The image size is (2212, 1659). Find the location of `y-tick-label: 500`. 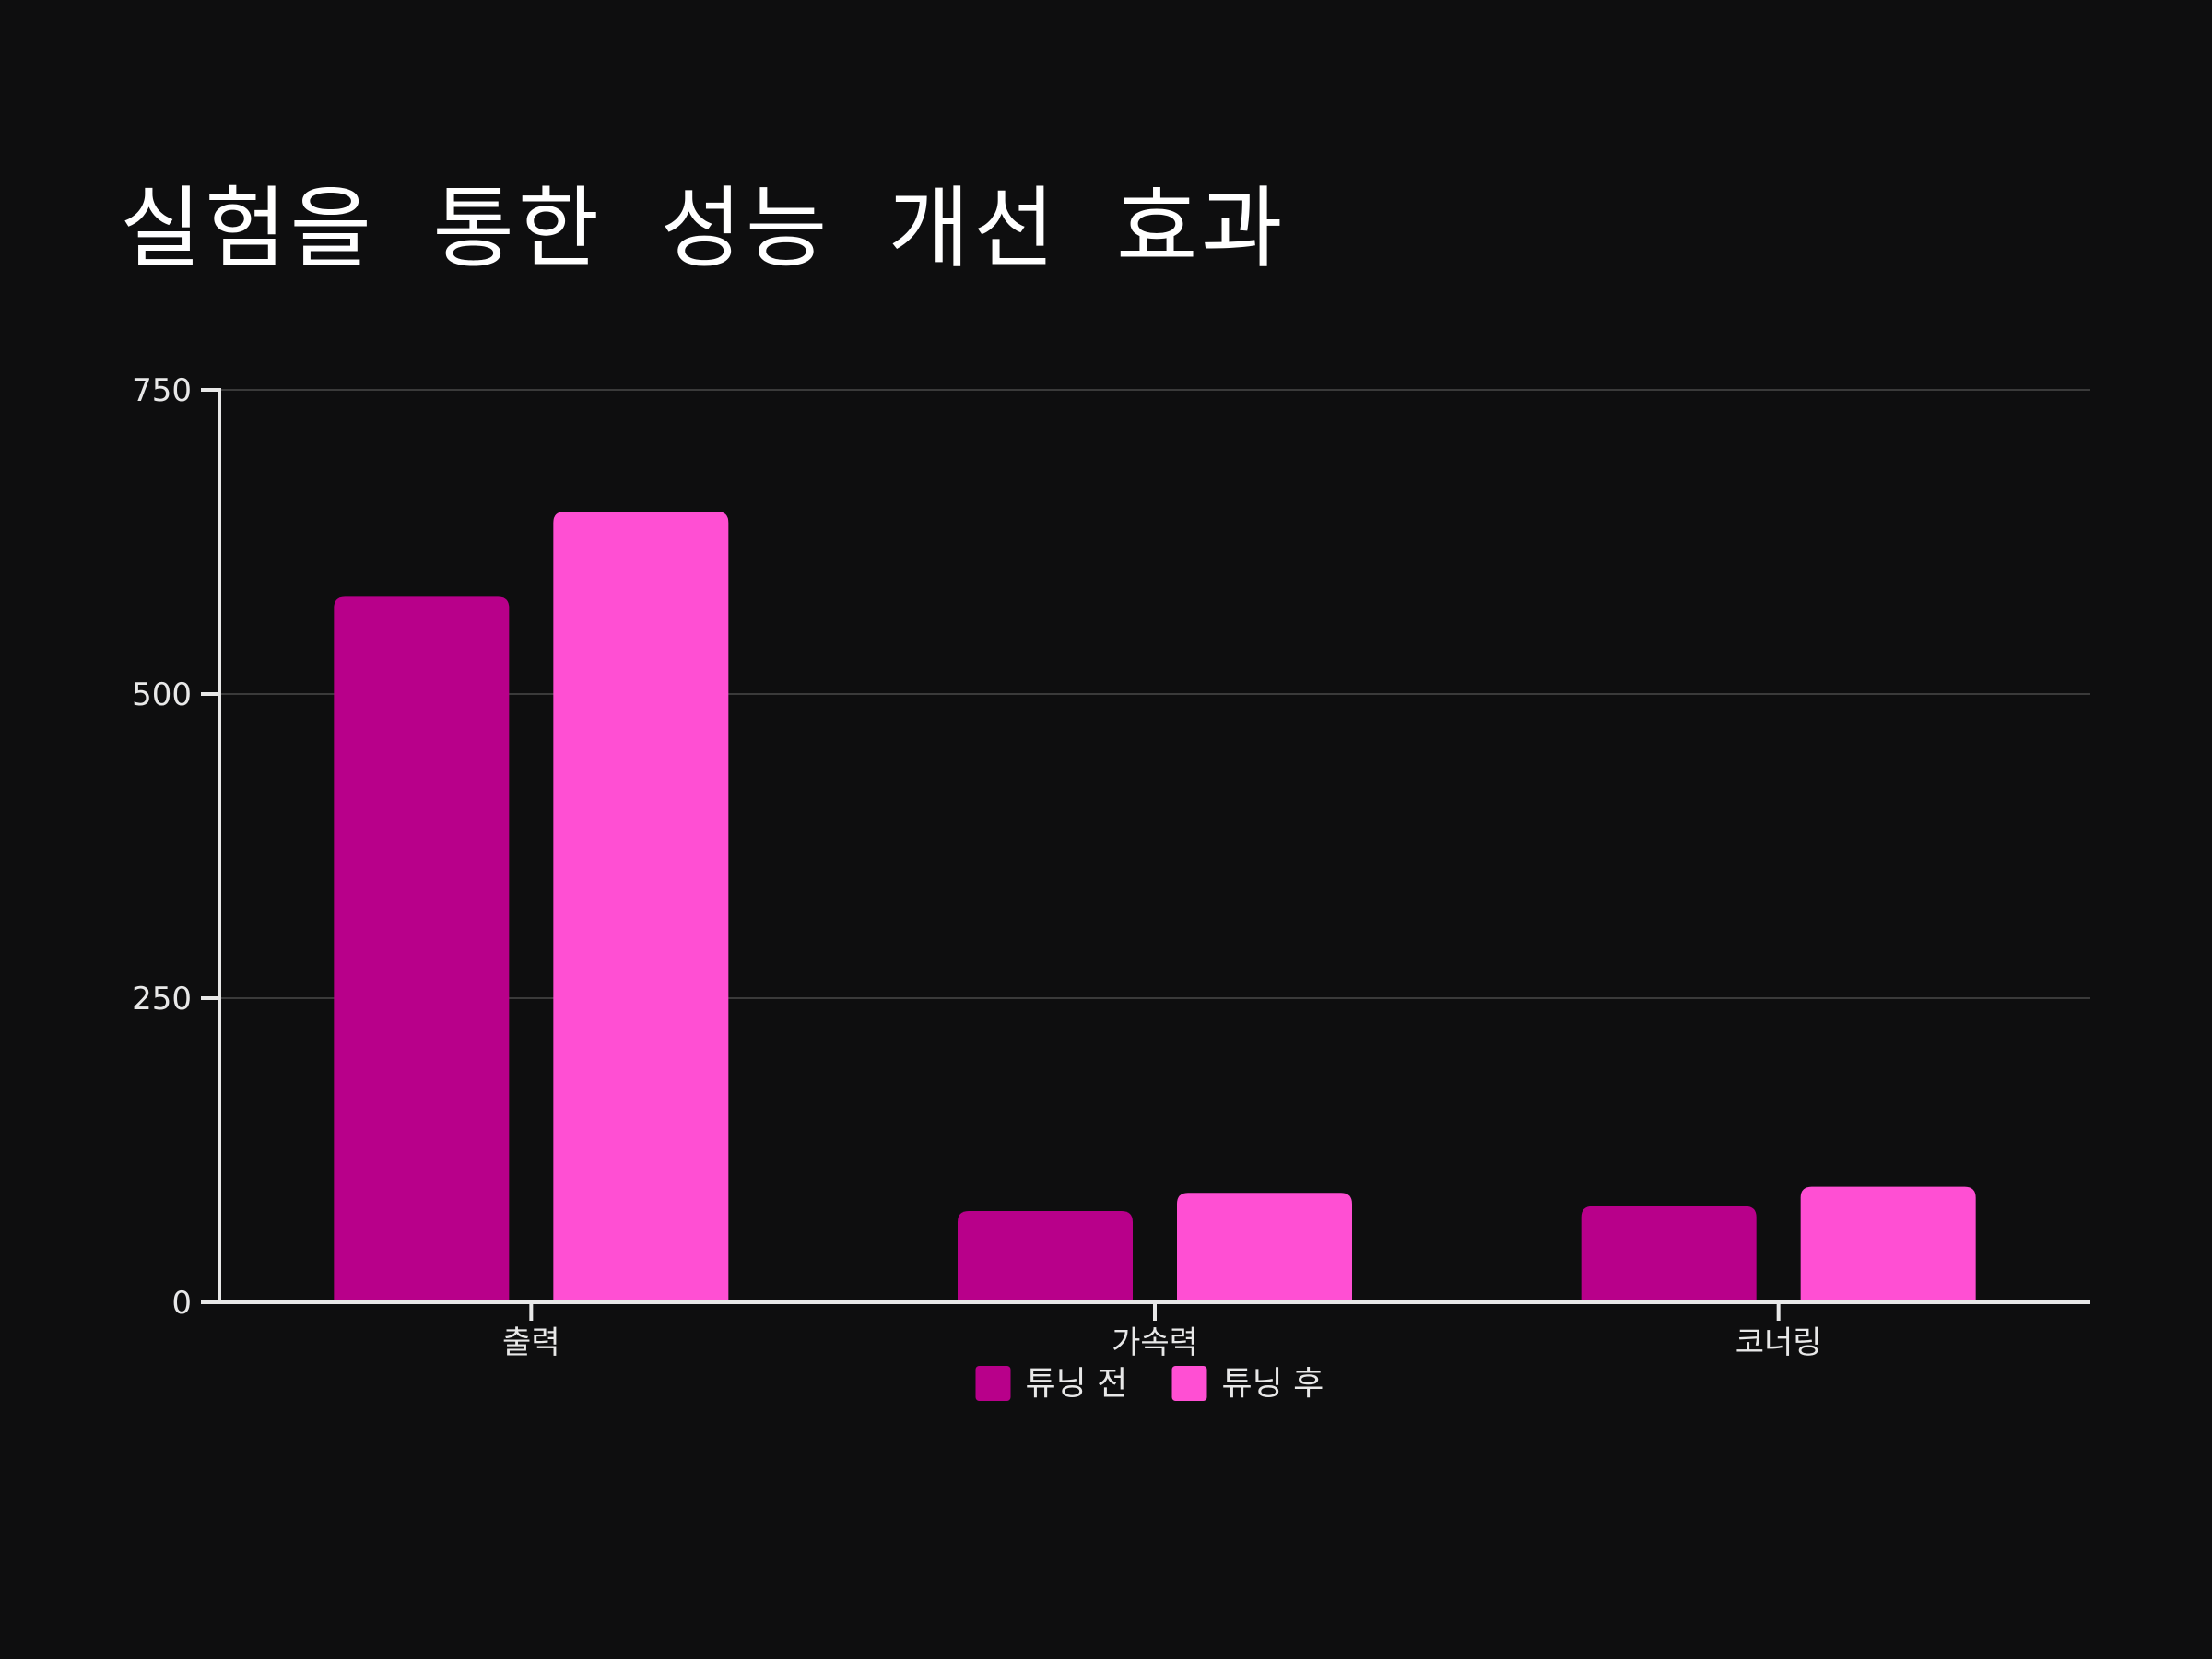

y-tick-label: 500 is located at coordinates (162, 695).